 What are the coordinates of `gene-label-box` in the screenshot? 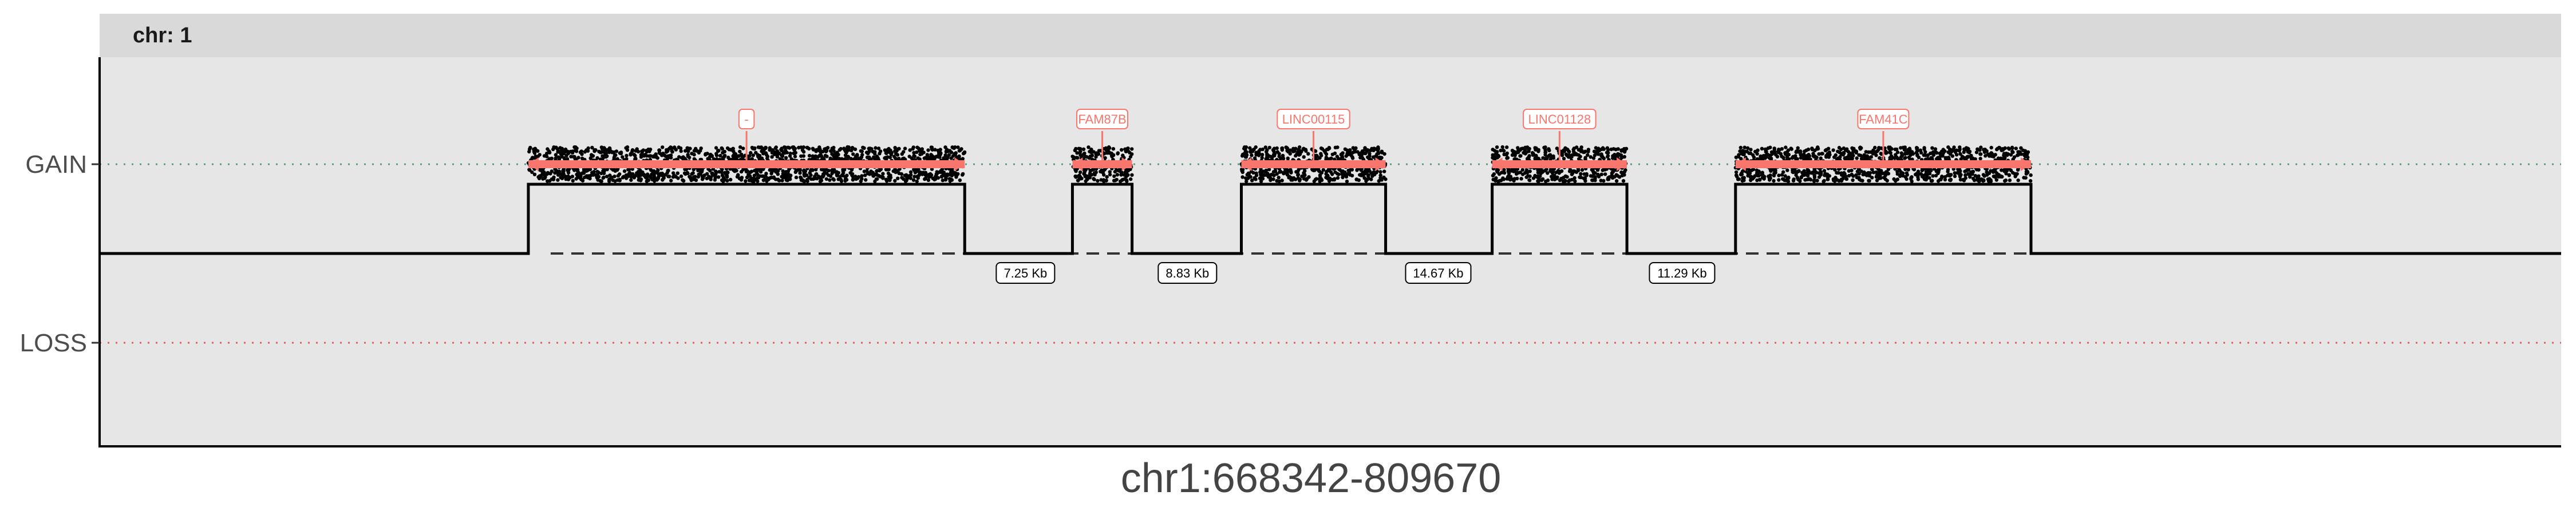 It's located at (1883, 119).